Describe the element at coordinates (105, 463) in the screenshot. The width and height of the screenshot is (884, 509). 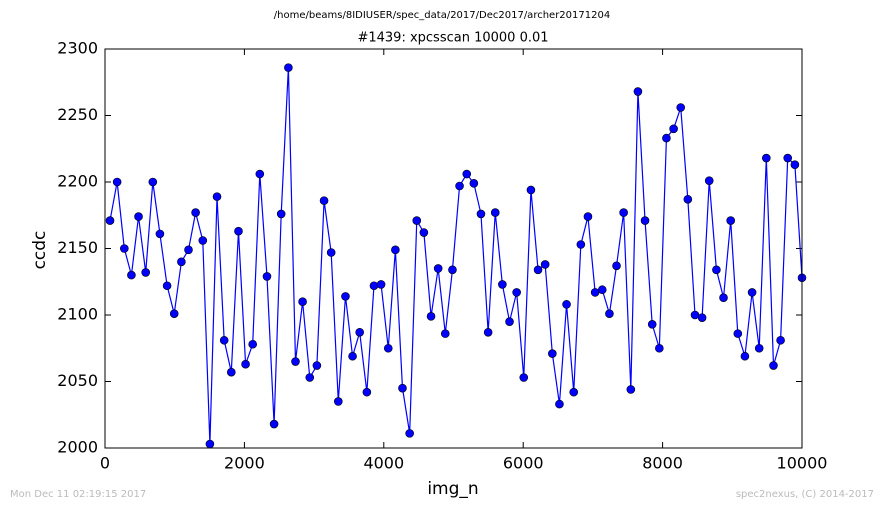
I see `x-tick-label: 0` at that location.